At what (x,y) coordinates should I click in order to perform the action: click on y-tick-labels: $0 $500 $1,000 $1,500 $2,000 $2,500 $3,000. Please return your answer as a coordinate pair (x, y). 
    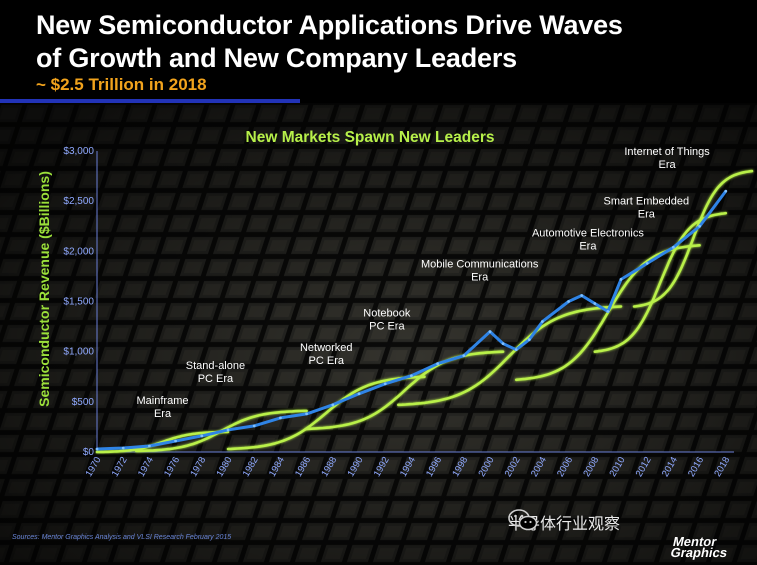
    Looking at the image, I should click on (78, 302).